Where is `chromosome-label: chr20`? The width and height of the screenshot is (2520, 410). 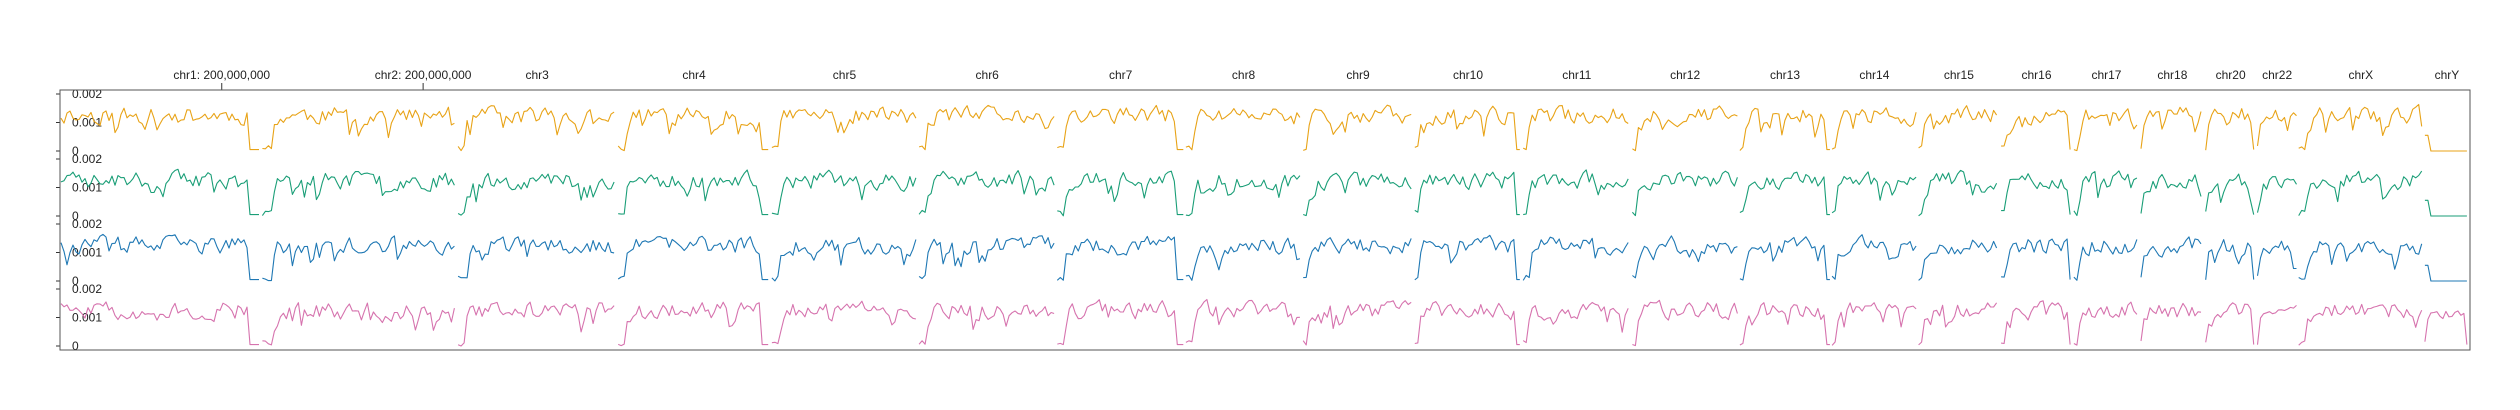 chromosome-label: chr20 is located at coordinates (2231, 75).